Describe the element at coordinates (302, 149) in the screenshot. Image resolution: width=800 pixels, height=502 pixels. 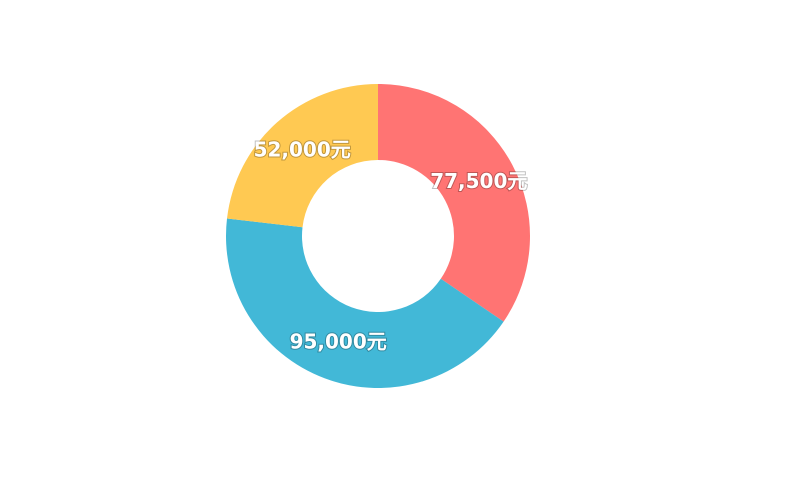
I see `value-label: 52,000元` at that location.